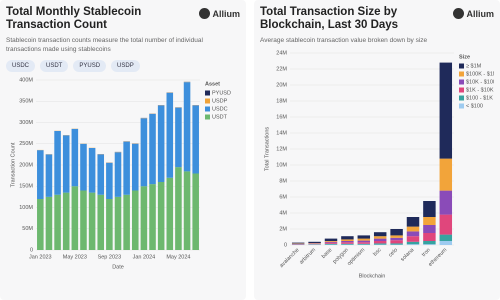 The height and width of the screenshot is (300, 500). Describe the element at coordinates (40, 257) in the screenshot. I see `x-tick-label: Jan 2023` at that location.